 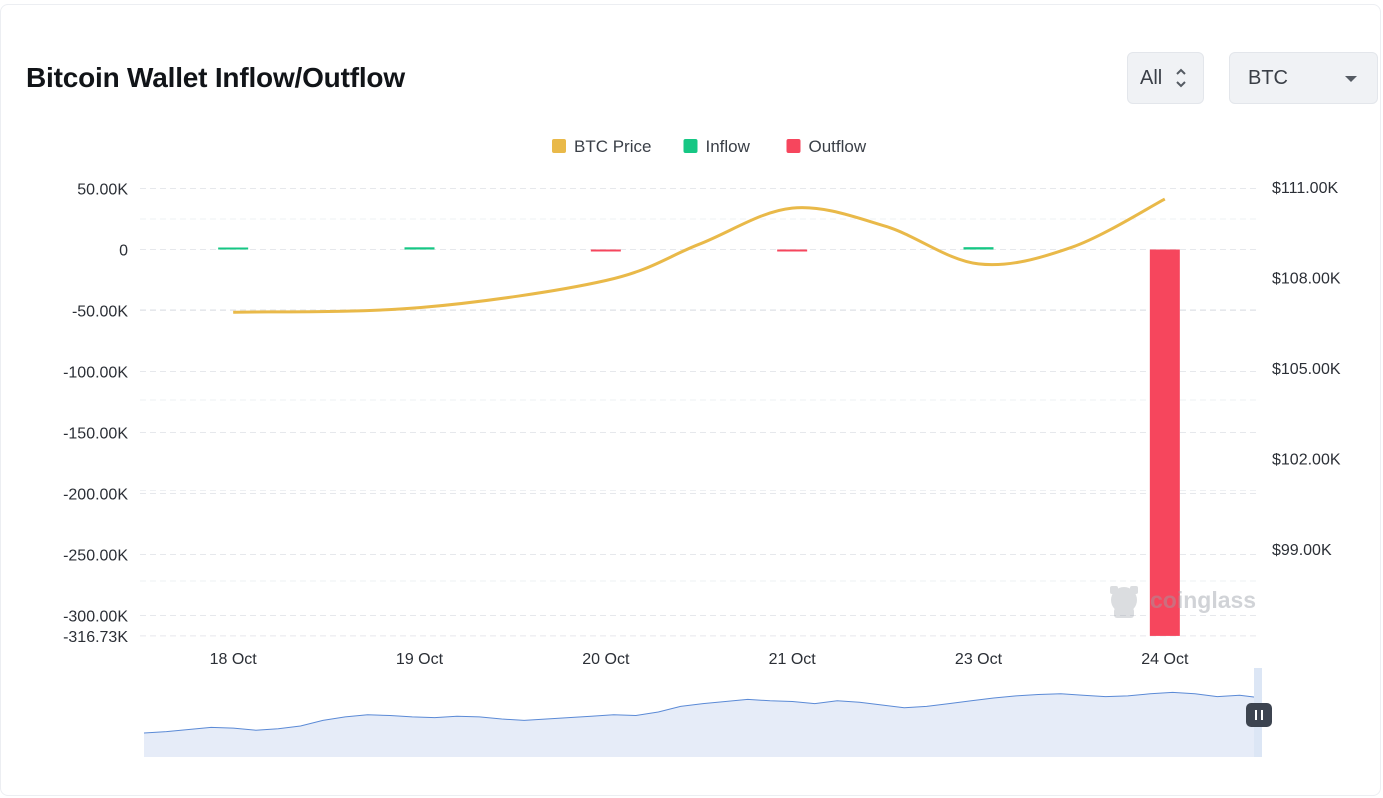 I want to click on logo-head, so click(x=1124, y=600).